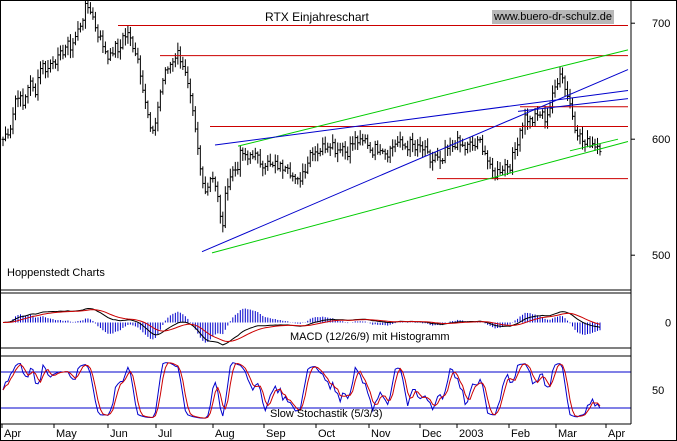  What do you see at coordinates (165, 434) in the screenshot?
I see `x-tick-label: Jul` at bounding box center [165, 434].